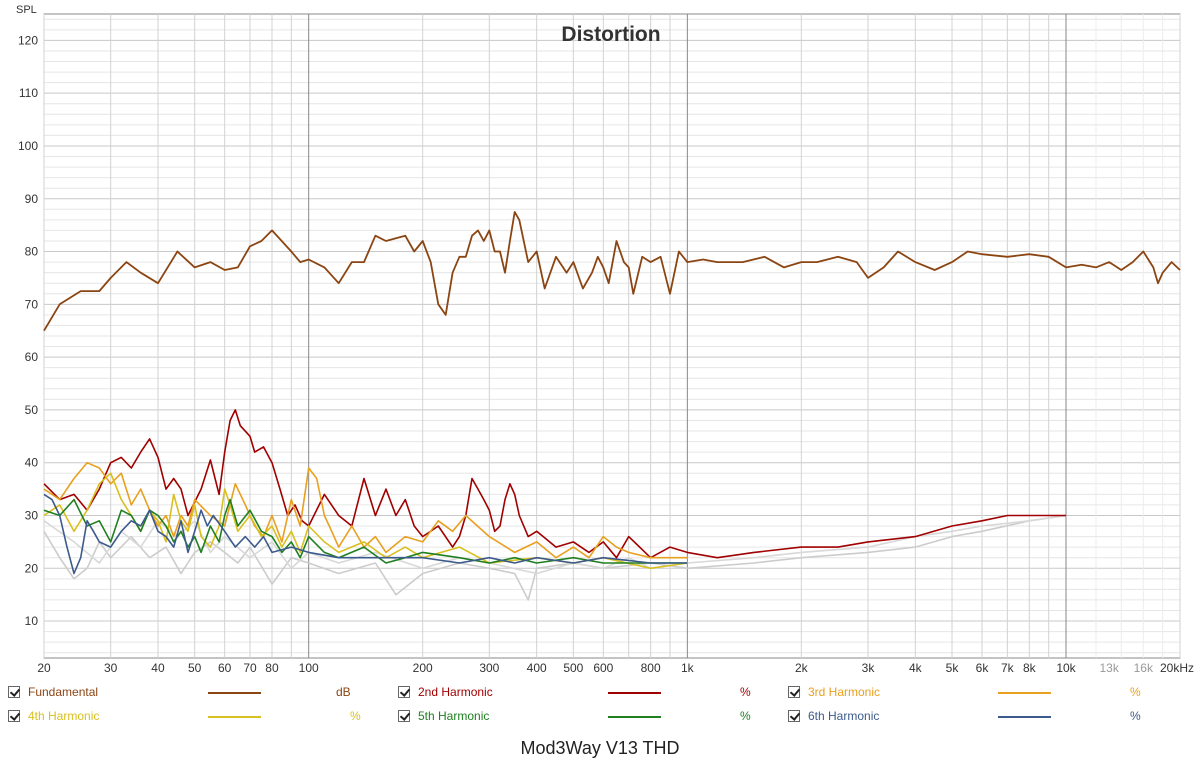  What do you see at coordinates (309, 668) in the screenshot?
I see `x-tick-label: 100` at bounding box center [309, 668].